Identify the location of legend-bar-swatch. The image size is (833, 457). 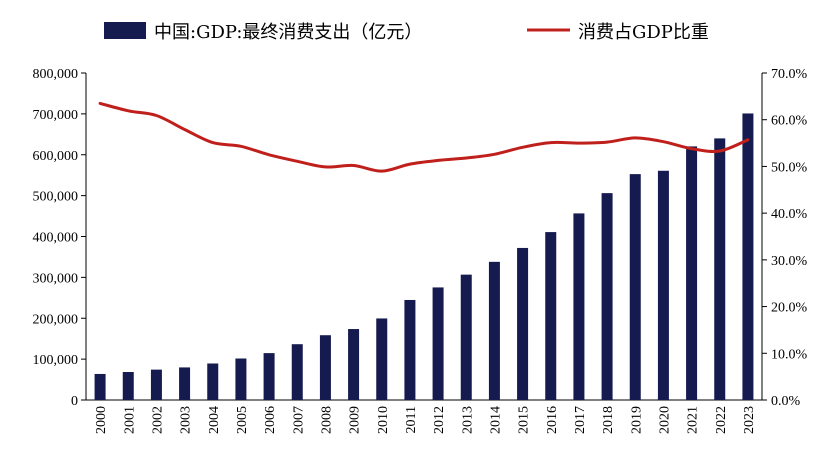
(125, 30).